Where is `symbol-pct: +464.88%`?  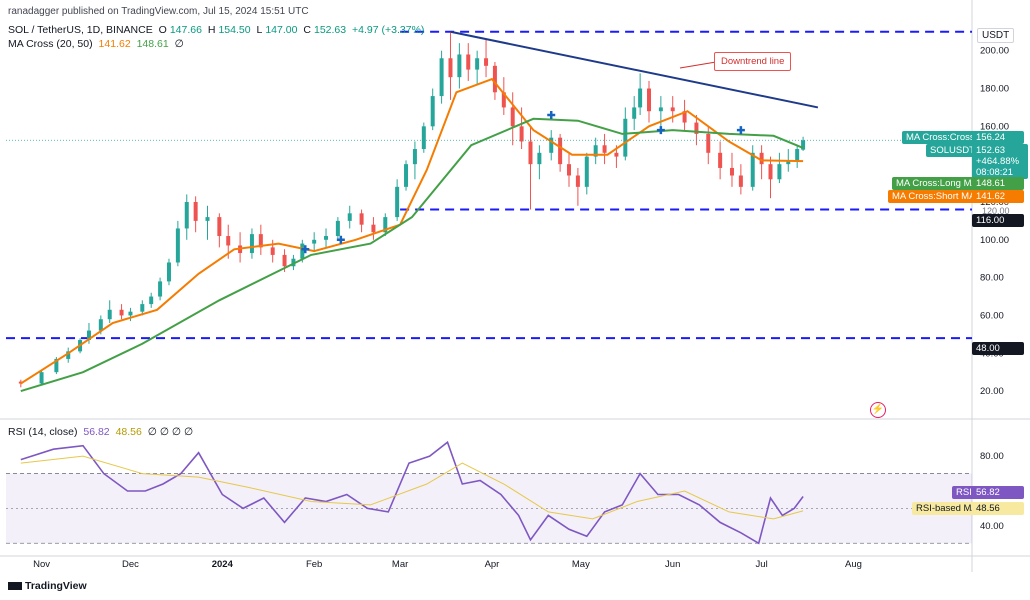 symbol-pct: +464.88% is located at coordinates (998, 161).